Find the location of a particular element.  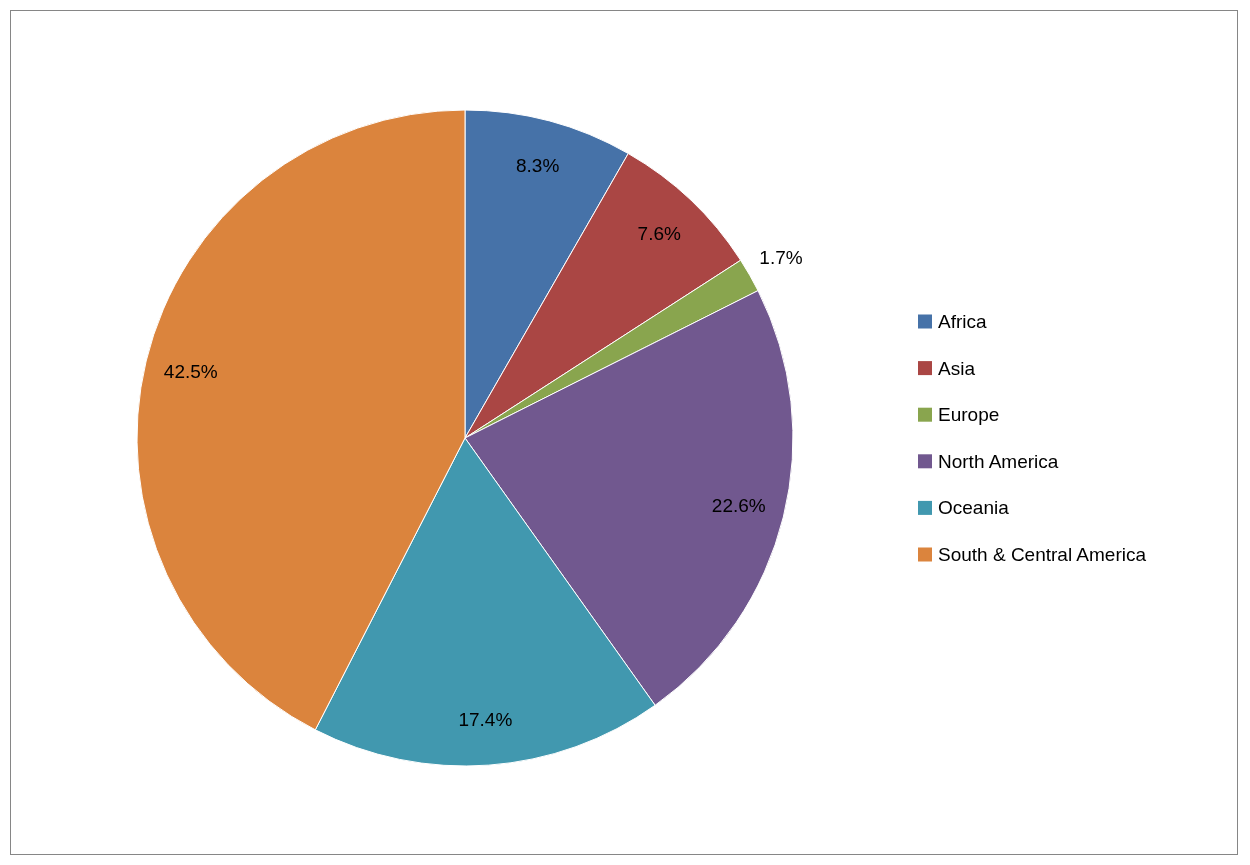

data-label: 1.7% is located at coordinates (781, 257).